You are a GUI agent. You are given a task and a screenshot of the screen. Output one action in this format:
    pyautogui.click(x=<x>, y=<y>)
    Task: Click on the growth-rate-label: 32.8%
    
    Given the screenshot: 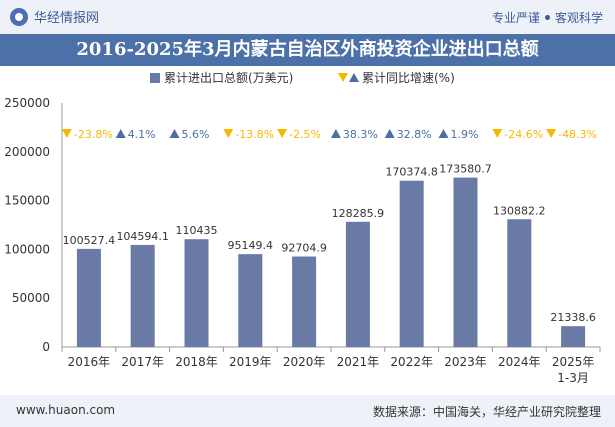 What is the action you would take?
    pyautogui.click(x=414, y=134)
    